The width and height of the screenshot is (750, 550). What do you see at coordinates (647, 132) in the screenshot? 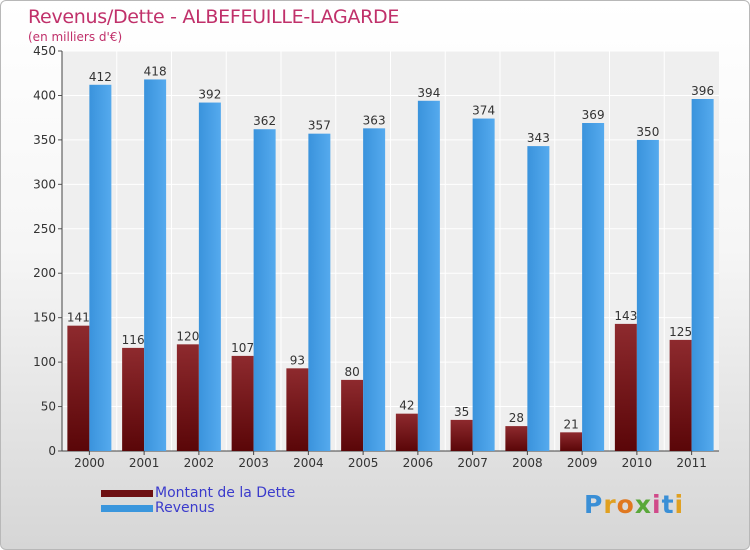
I see `data-label-revenue: 350` at bounding box center [647, 132].